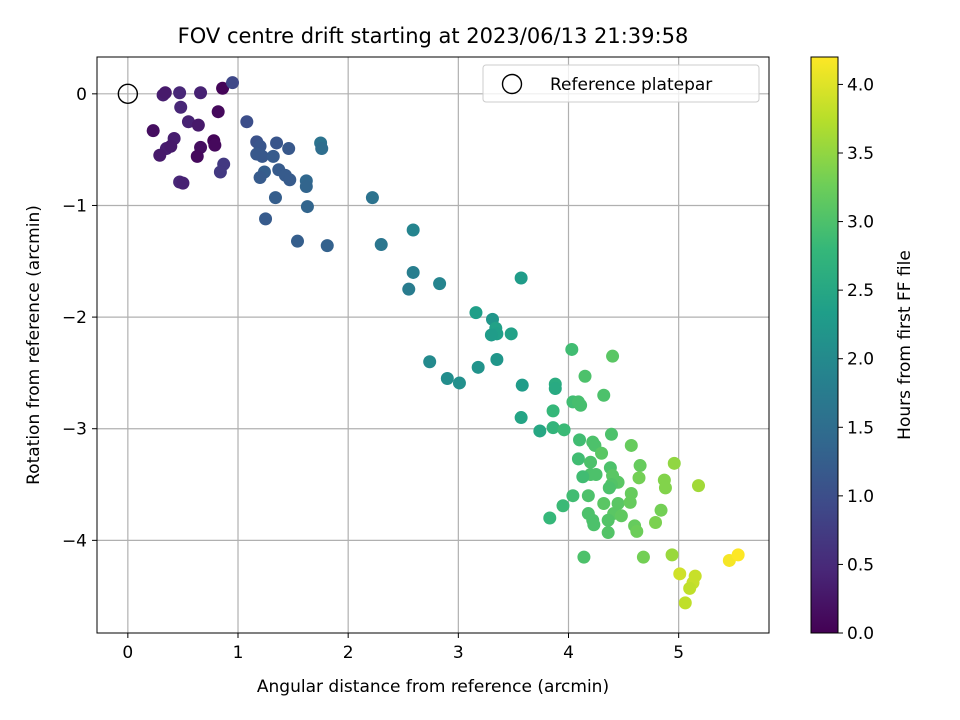 This screenshot has width=960, height=720. I want to click on x-axis-label: Angular distance from reference (arcmin), so click(433, 687).